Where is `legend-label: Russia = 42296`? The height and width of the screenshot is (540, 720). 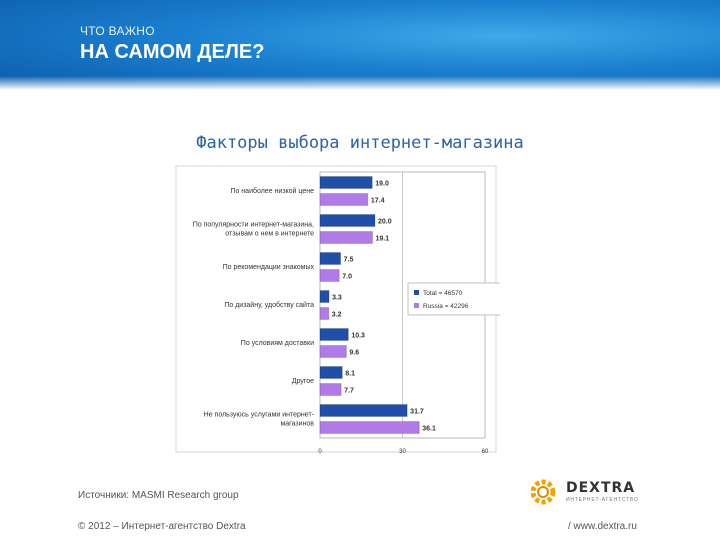
legend-label: Russia = 42296 is located at coordinates (446, 306).